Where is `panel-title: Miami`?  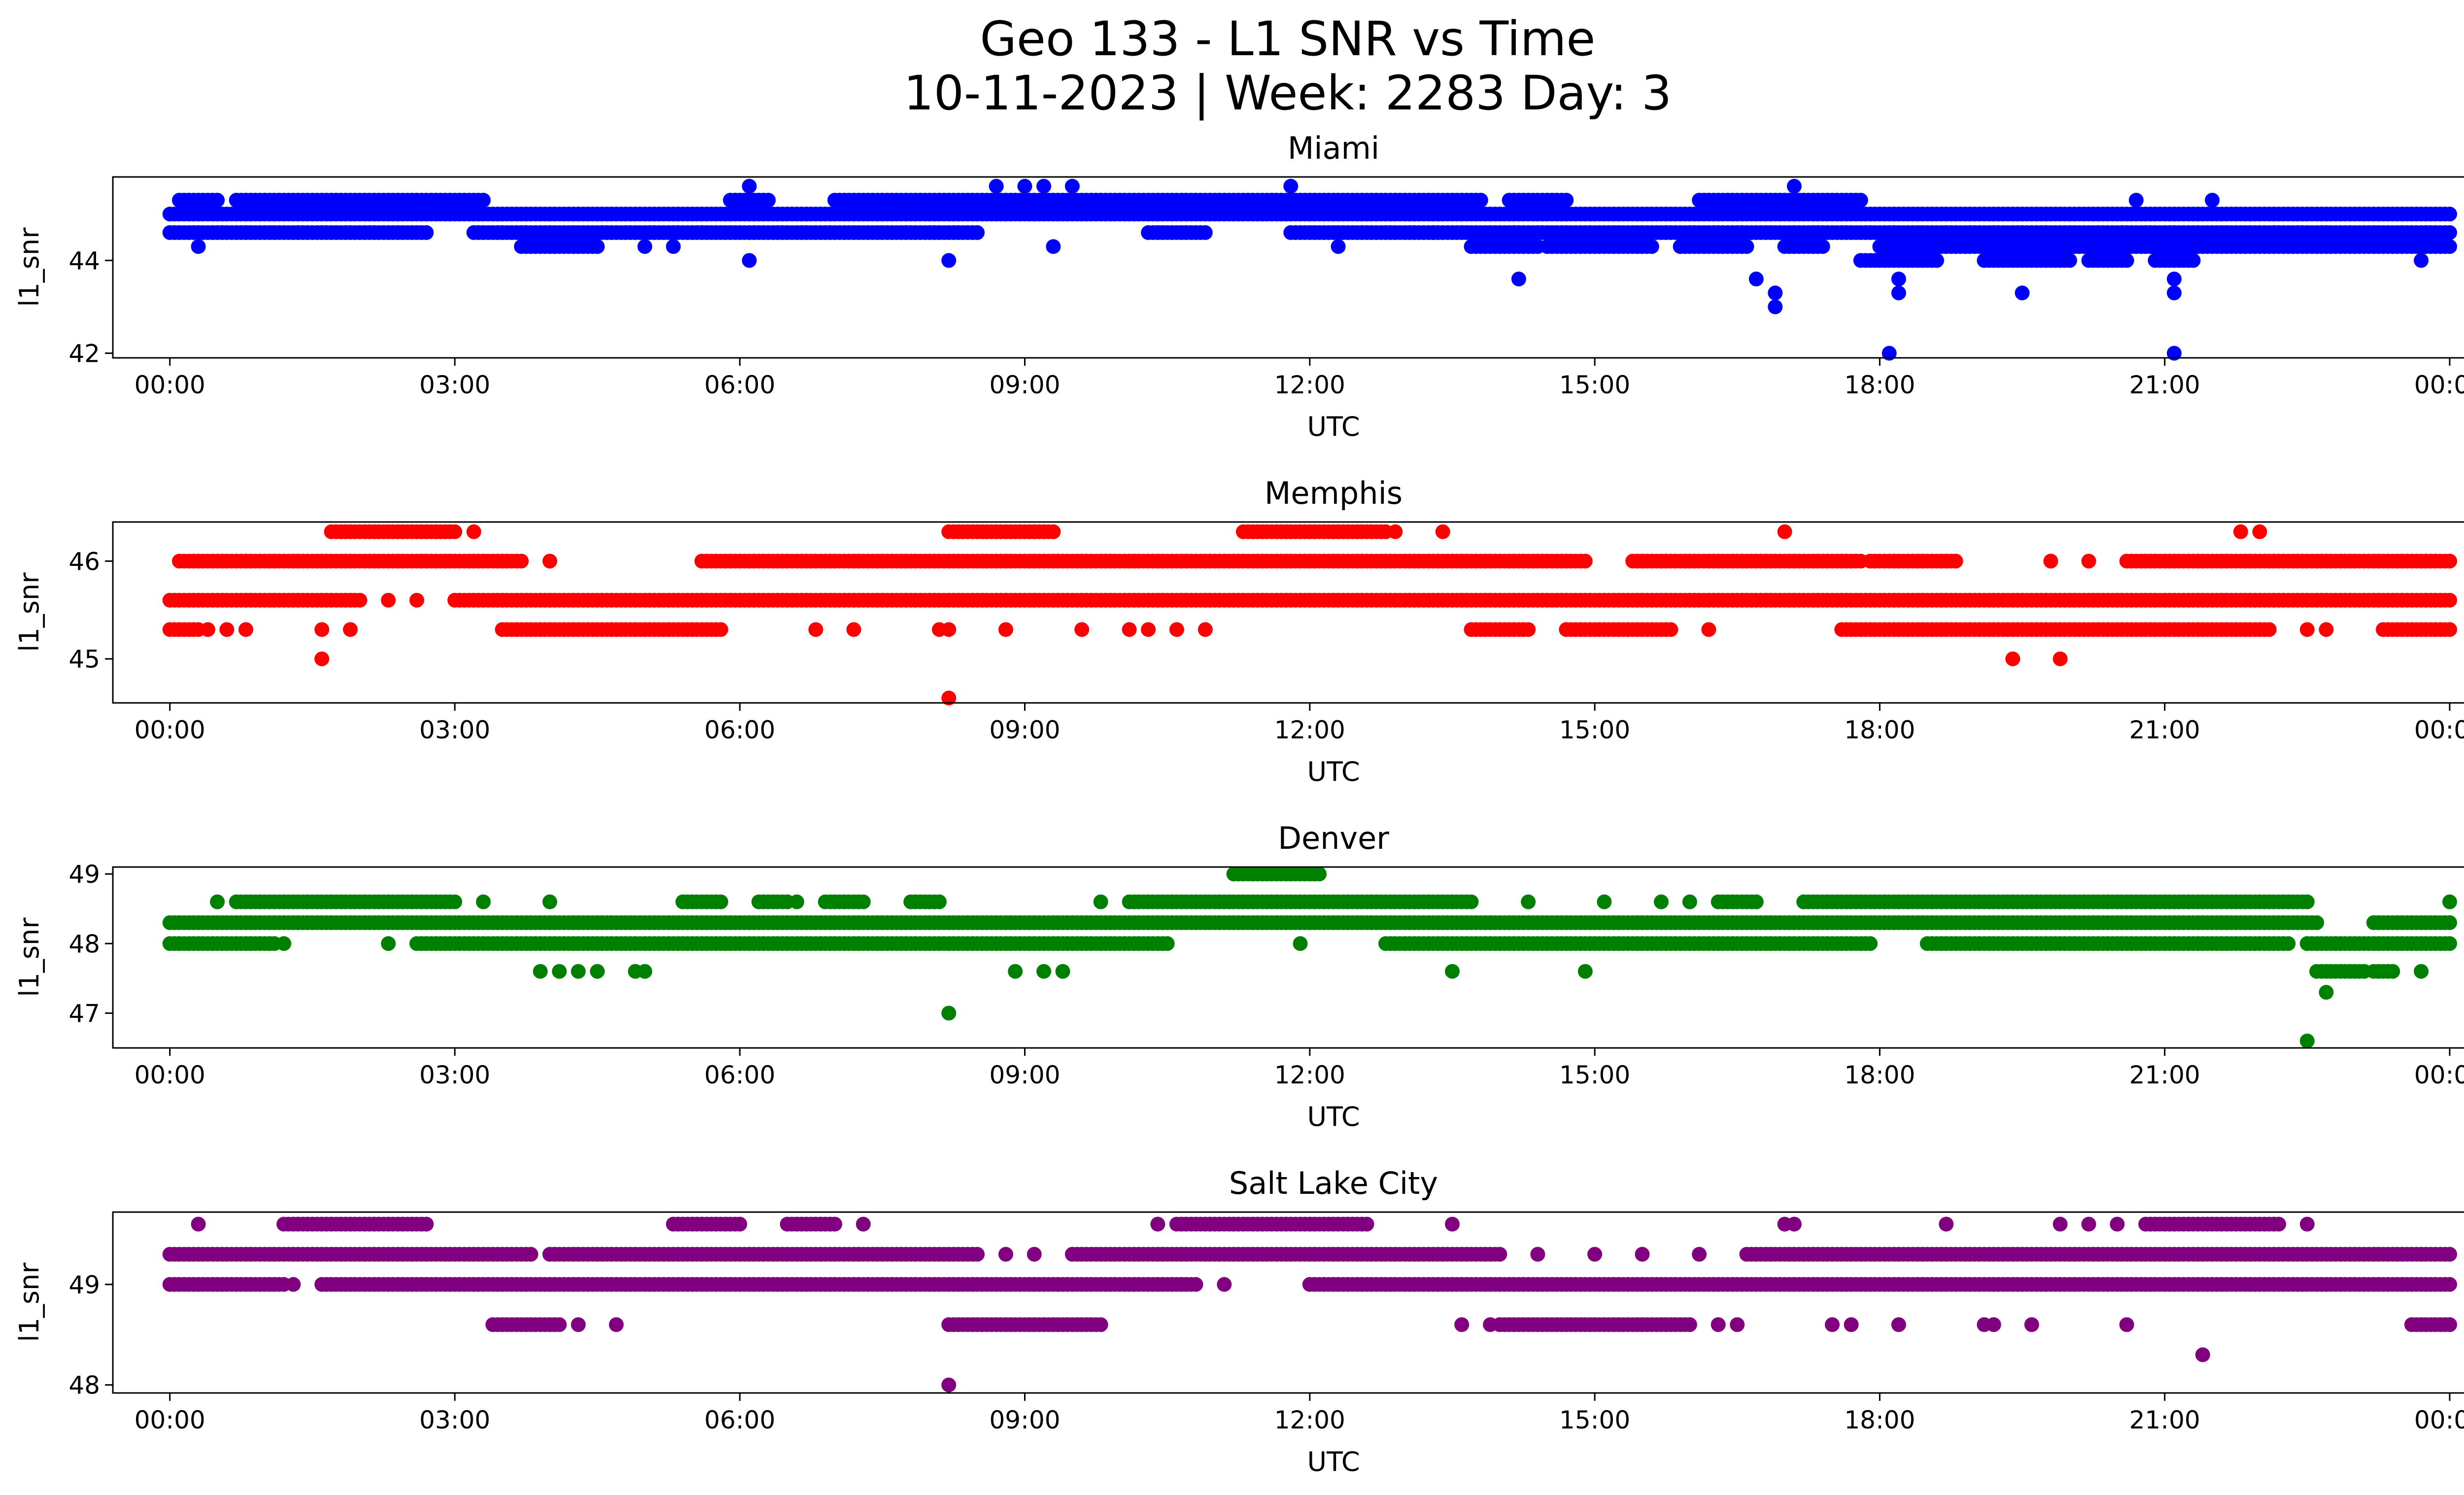
panel-title: Miami is located at coordinates (1333, 148).